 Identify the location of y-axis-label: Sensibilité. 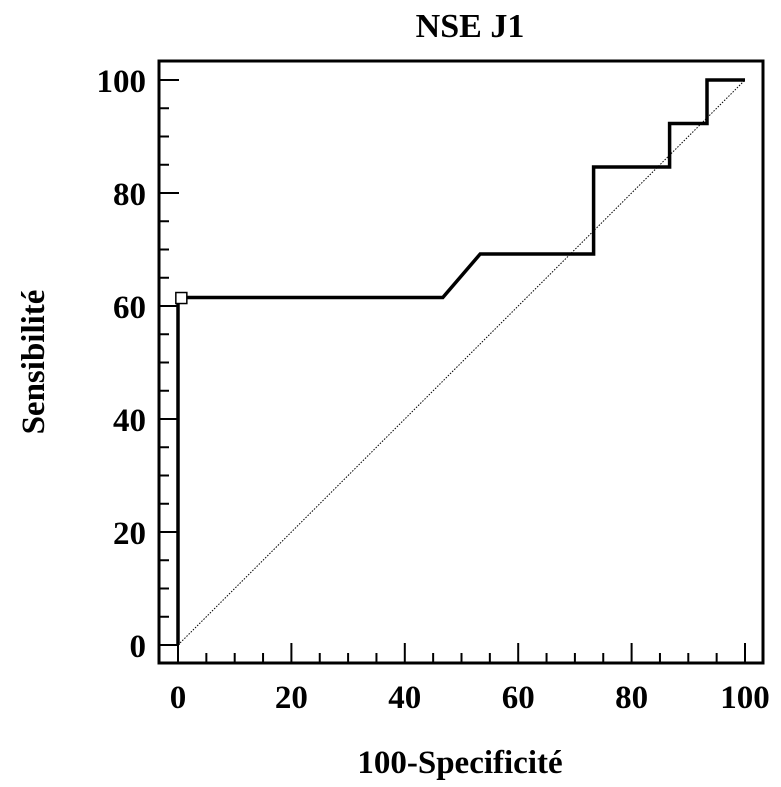
(34, 362).